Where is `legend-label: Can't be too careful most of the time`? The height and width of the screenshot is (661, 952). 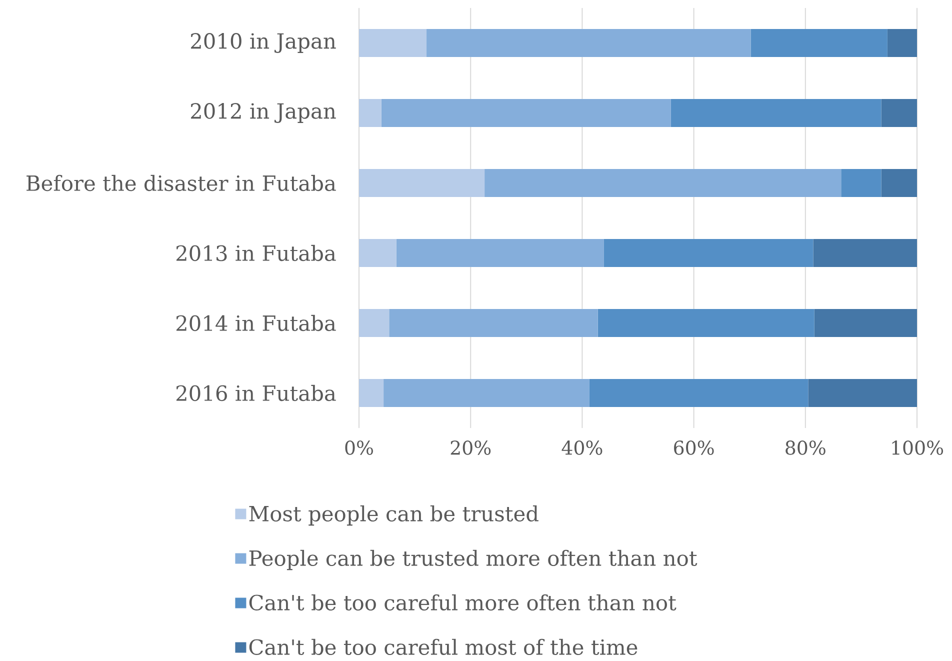 legend-label: Can't be too careful most of the time is located at coordinates (443, 647).